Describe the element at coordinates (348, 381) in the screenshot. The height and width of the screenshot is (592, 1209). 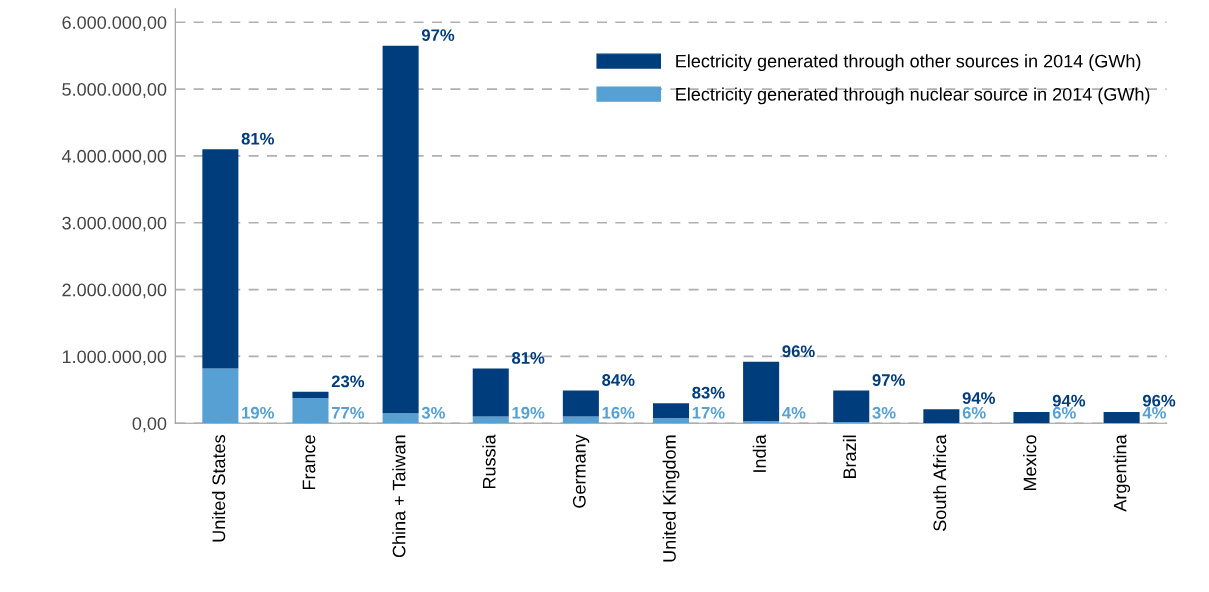
I see `annotation: 23%` at that location.